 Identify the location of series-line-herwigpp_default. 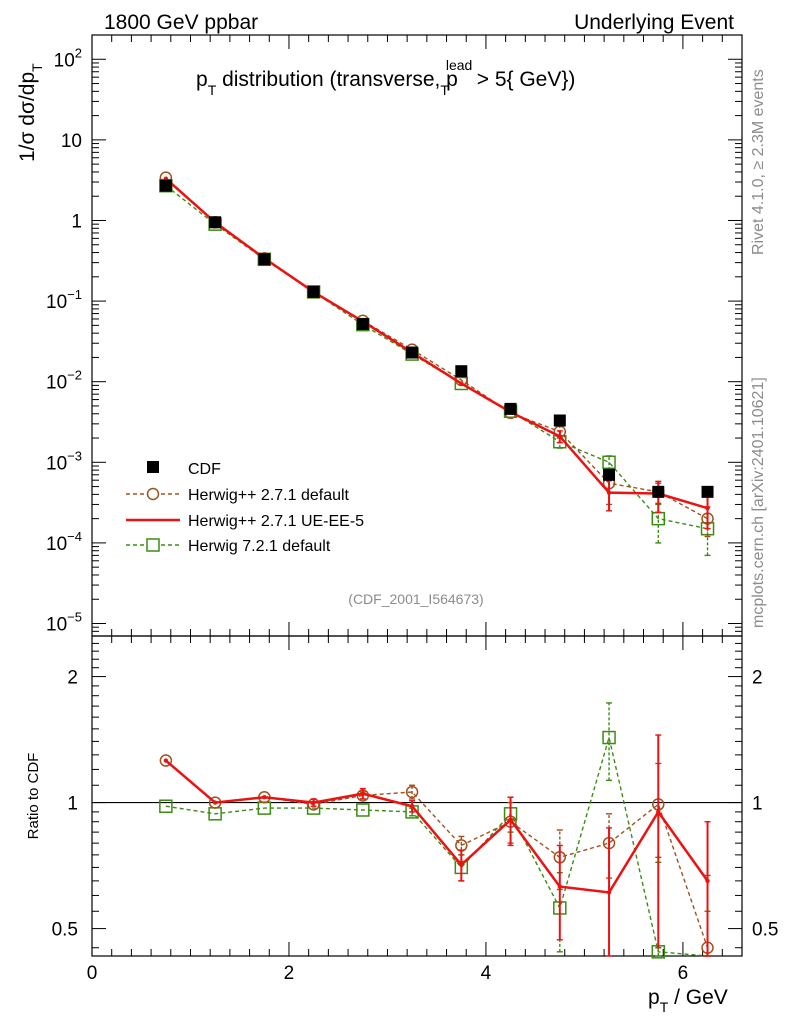
(437, 854).